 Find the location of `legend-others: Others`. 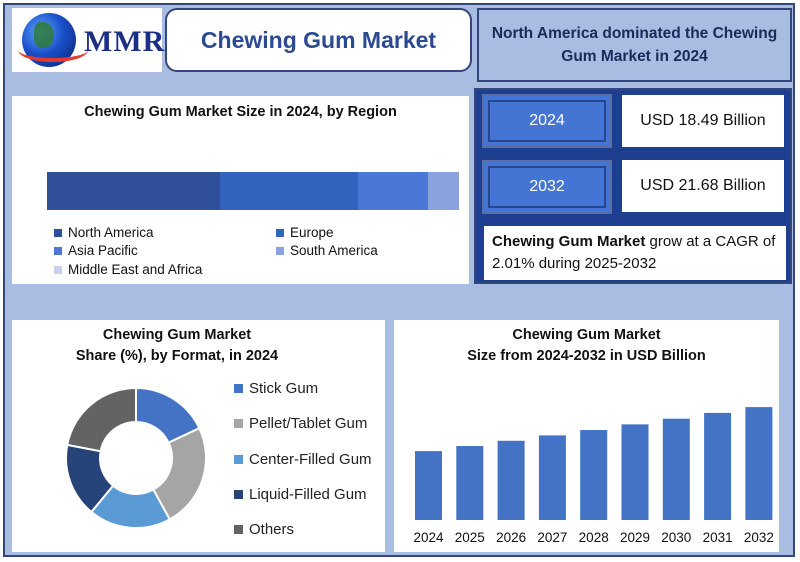

legend-others: Others is located at coordinates (264, 529).